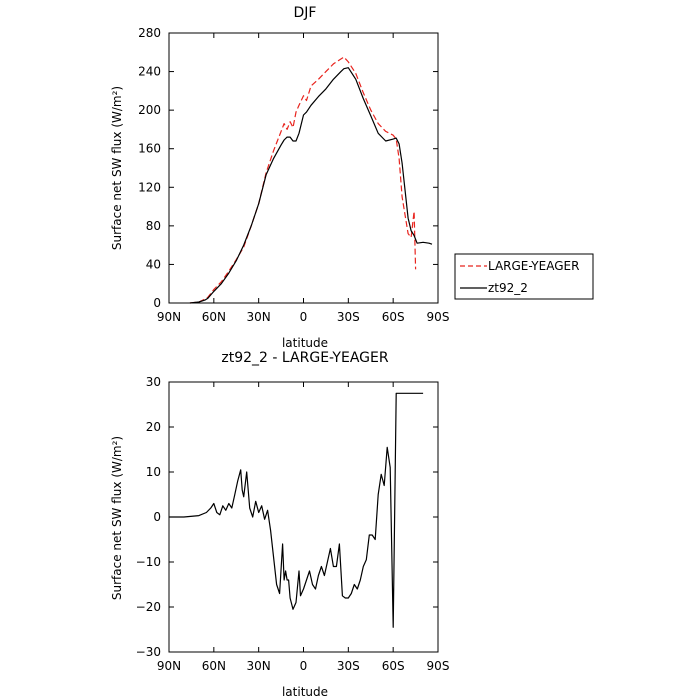 This screenshot has height=700, width=700. I want to click on y-axis-title-bottom: Surface net SW flux (W/m²), so click(117, 518).